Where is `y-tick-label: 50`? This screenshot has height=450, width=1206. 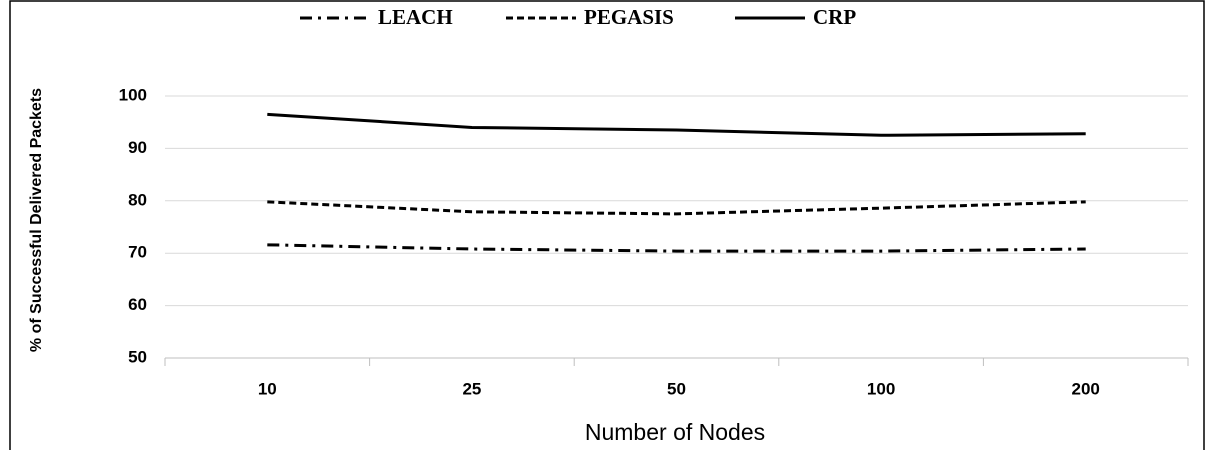 y-tick-label: 50 is located at coordinates (137, 356).